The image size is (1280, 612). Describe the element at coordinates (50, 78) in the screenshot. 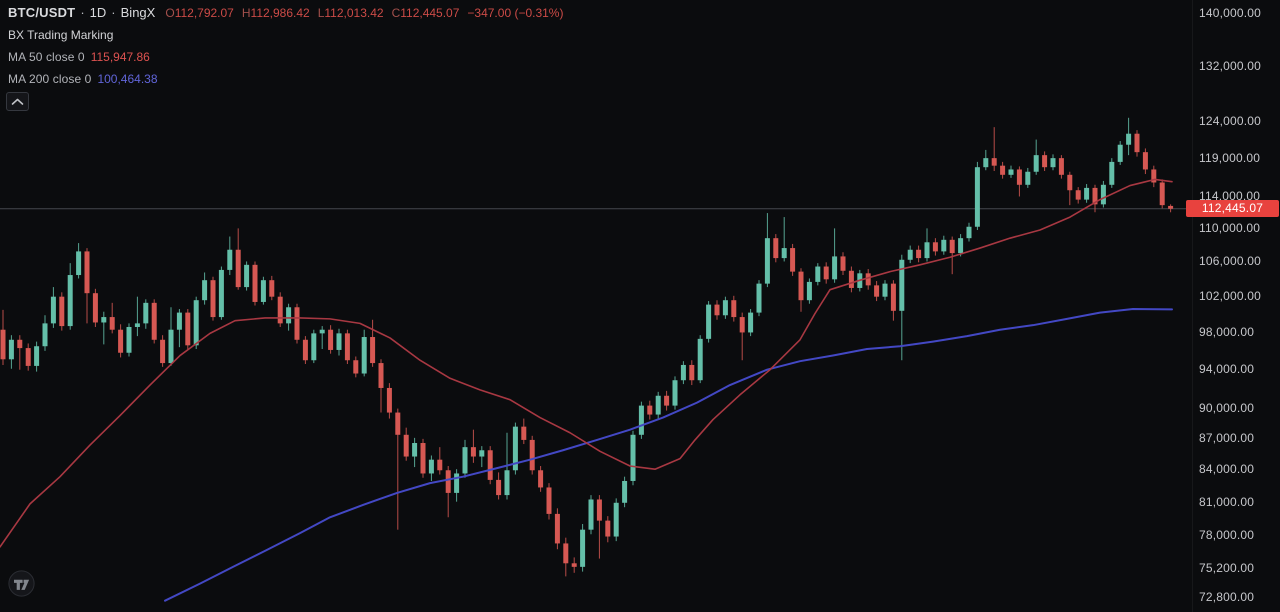

I see `ma200-label: MA 200 close 0` at that location.